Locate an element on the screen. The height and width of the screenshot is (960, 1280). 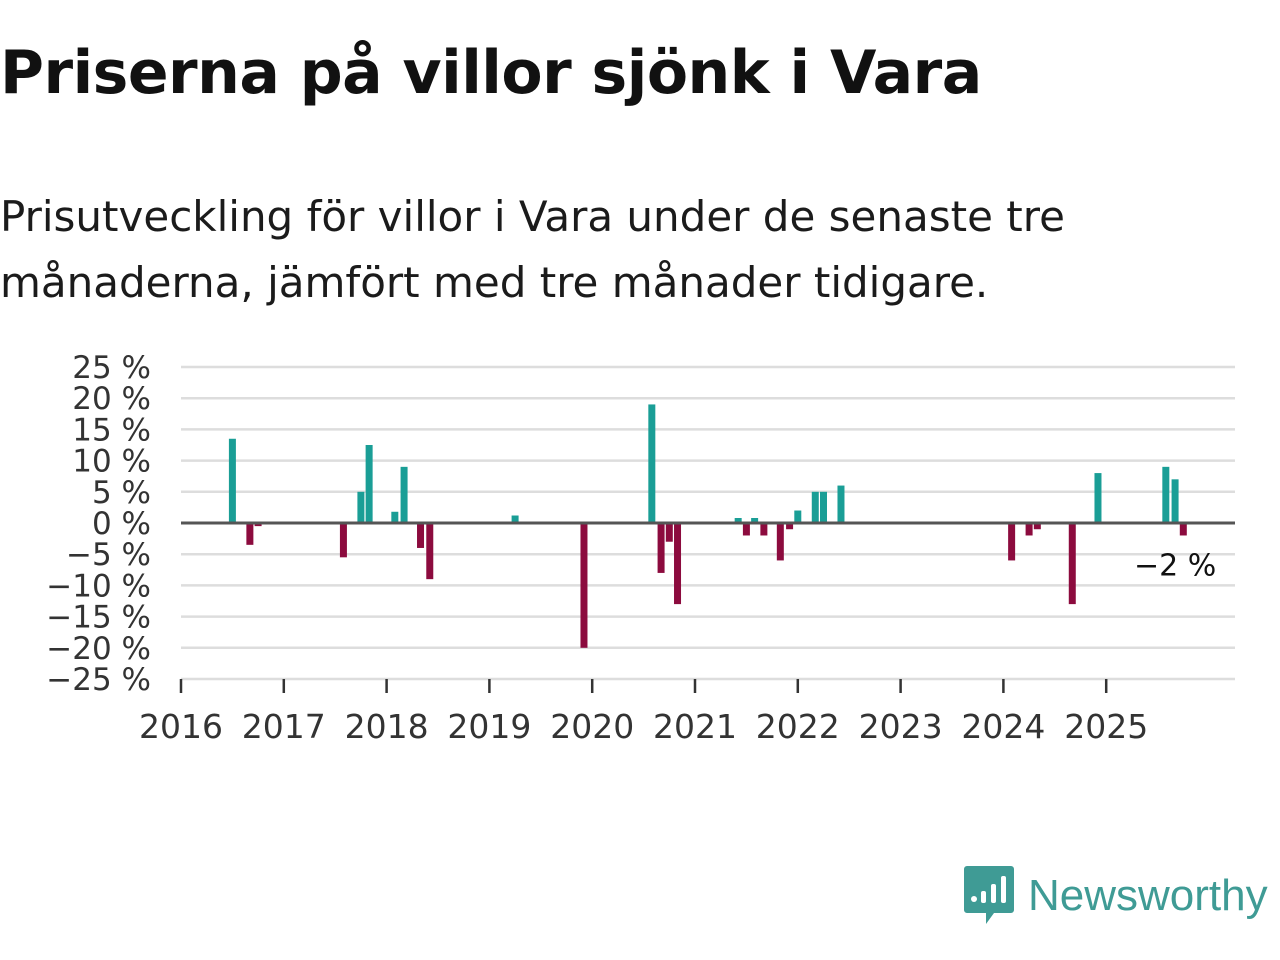
y-tick-label: −20 % is located at coordinates (98, 649).